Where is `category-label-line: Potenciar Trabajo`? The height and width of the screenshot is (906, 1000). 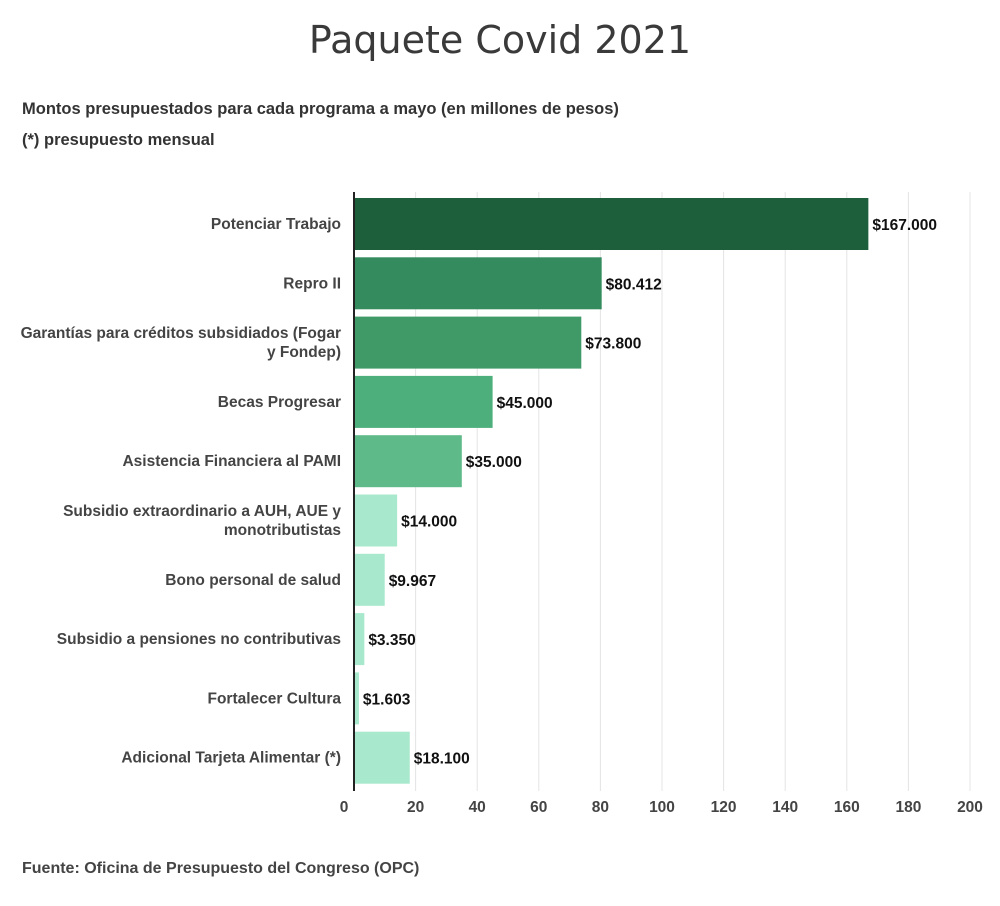 category-label-line: Potenciar Trabajo is located at coordinates (276, 224).